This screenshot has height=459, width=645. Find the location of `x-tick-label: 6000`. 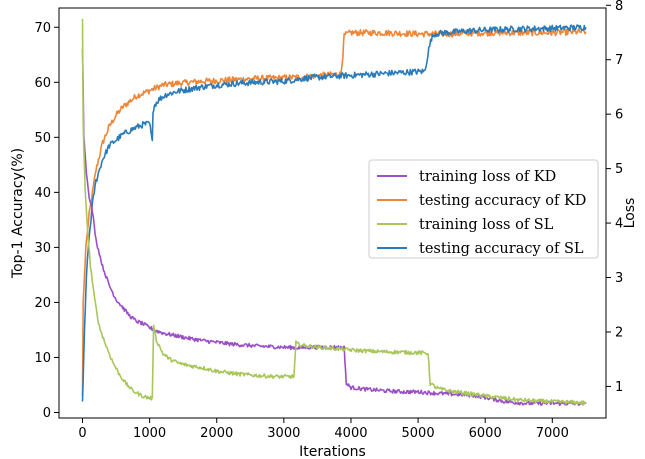

x-tick-label: 6000 is located at coordinates (485, 433).